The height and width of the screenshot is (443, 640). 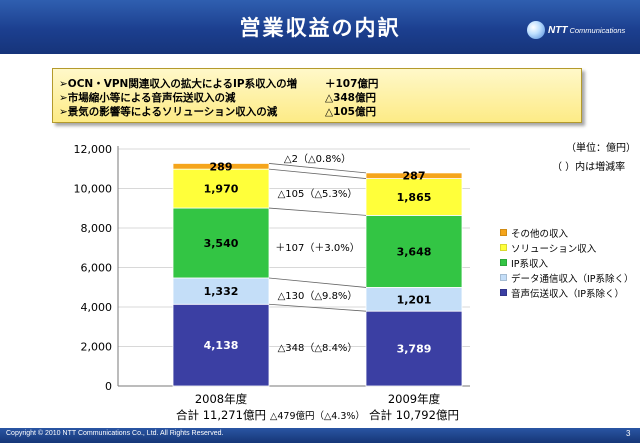 I want to click on x-category-label: 2008年度, so click(x=221, y=399).